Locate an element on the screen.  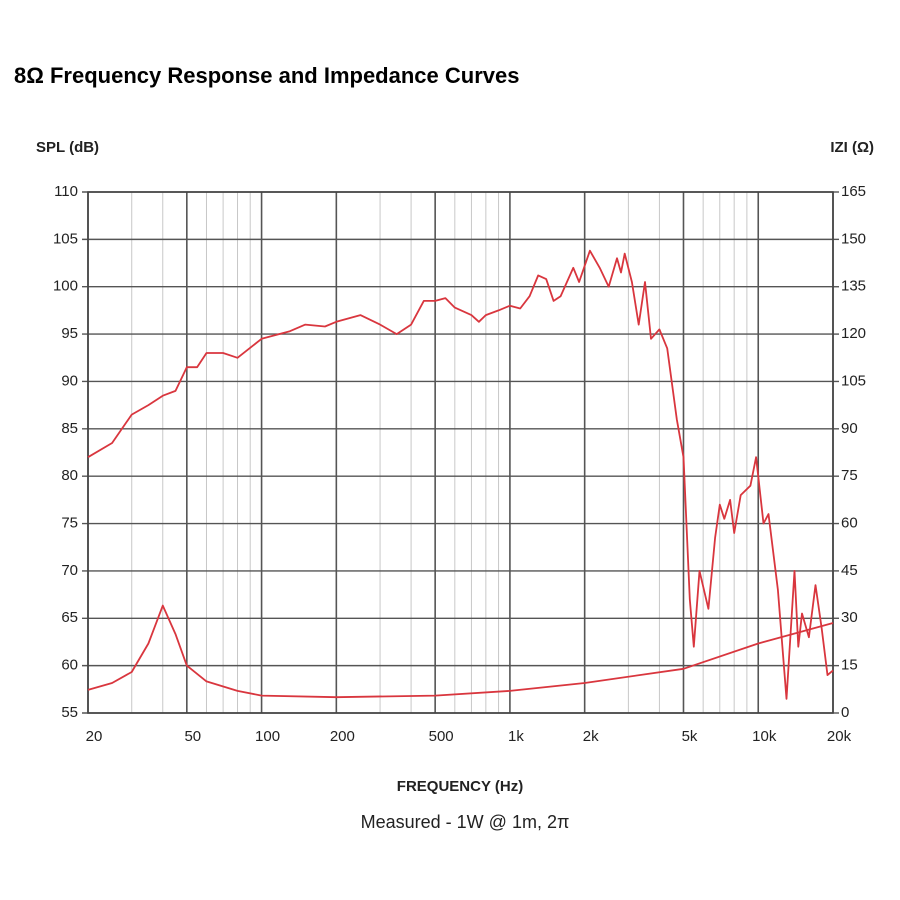
y-tick-label: 100 is located at coordinates (65, 286).